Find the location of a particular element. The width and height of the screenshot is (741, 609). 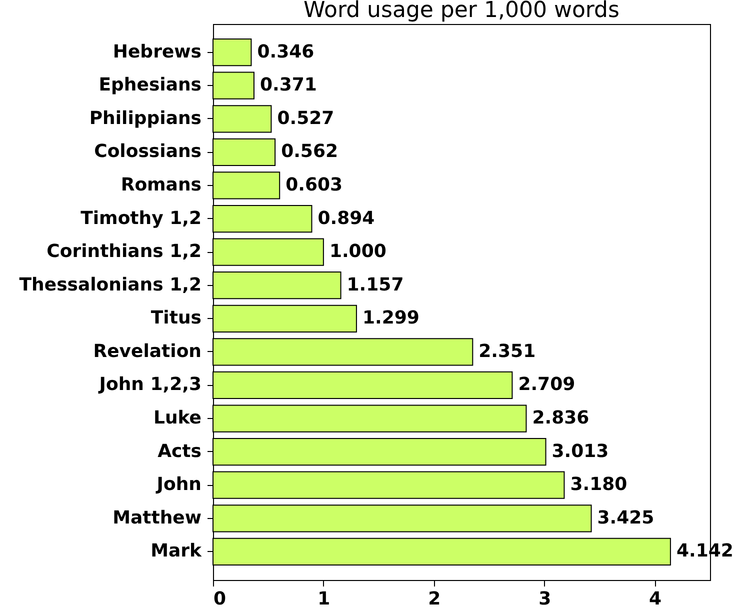

data-label: 1.157 is located at coordinates (375, 285).